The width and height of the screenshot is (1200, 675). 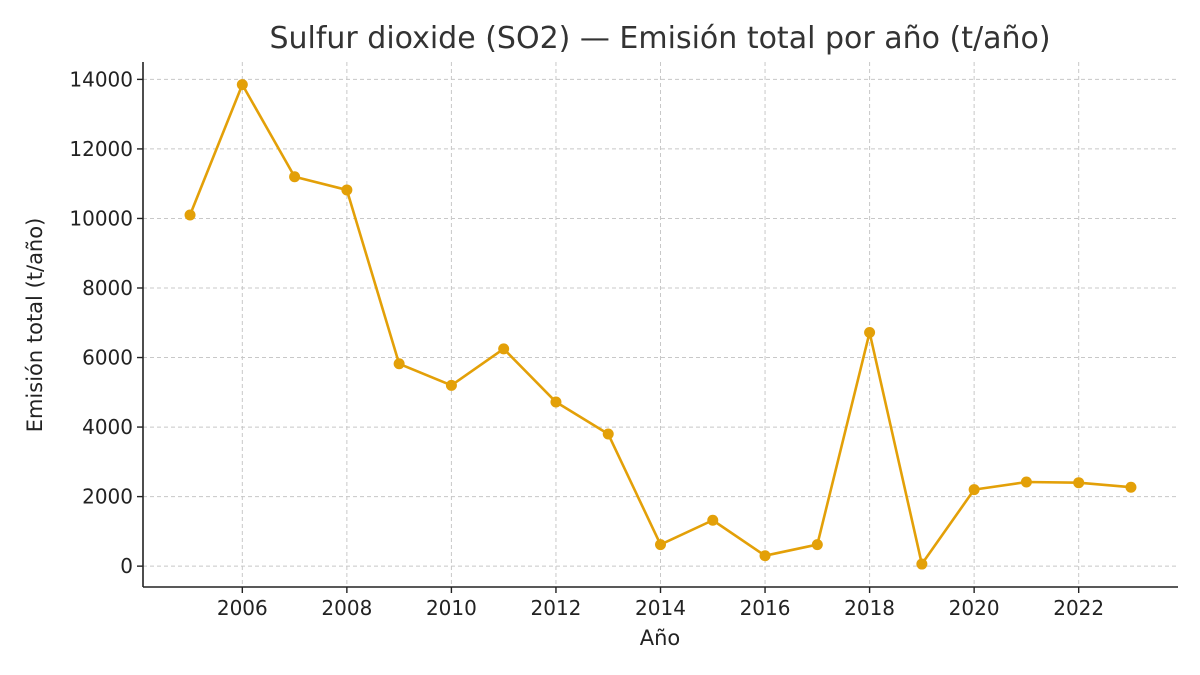 I want to click on y-axis-ticks: 0 2000 4000 6000 8000 10000 12000 14000, so click(x=106, y=322).